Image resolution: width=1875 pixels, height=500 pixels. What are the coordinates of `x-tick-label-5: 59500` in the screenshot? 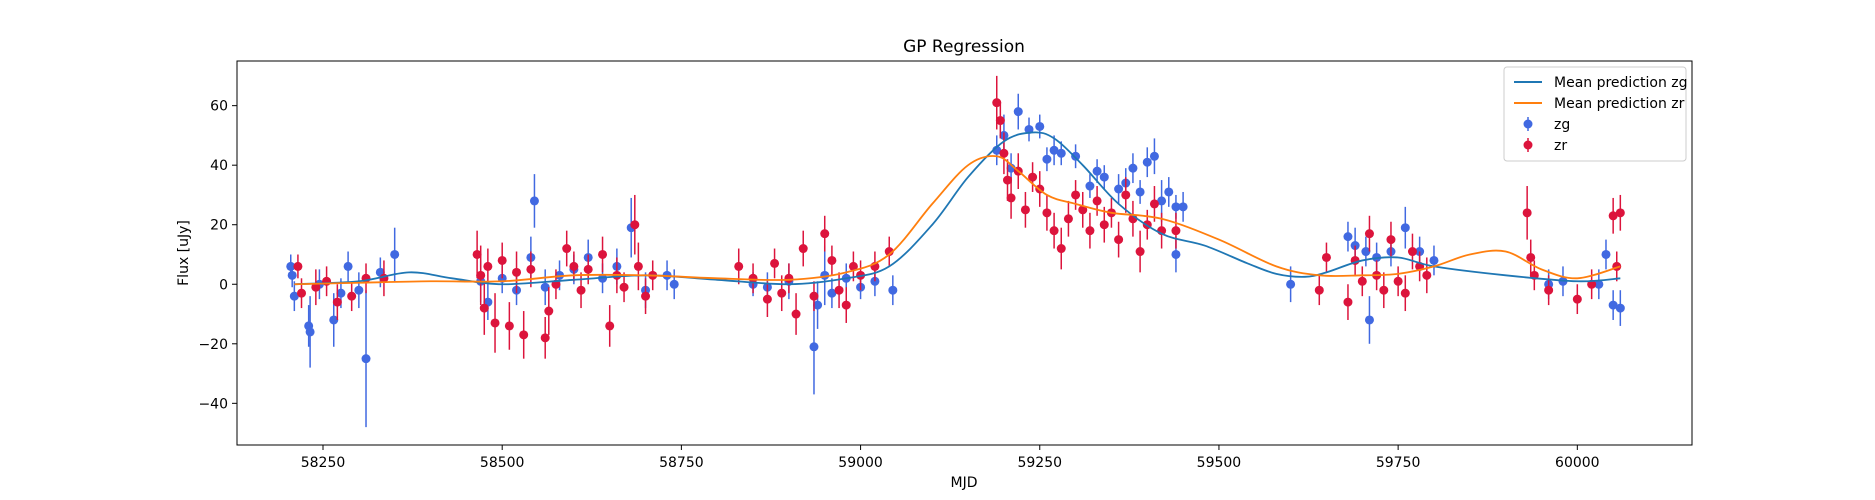 It's located at (1219, 463).